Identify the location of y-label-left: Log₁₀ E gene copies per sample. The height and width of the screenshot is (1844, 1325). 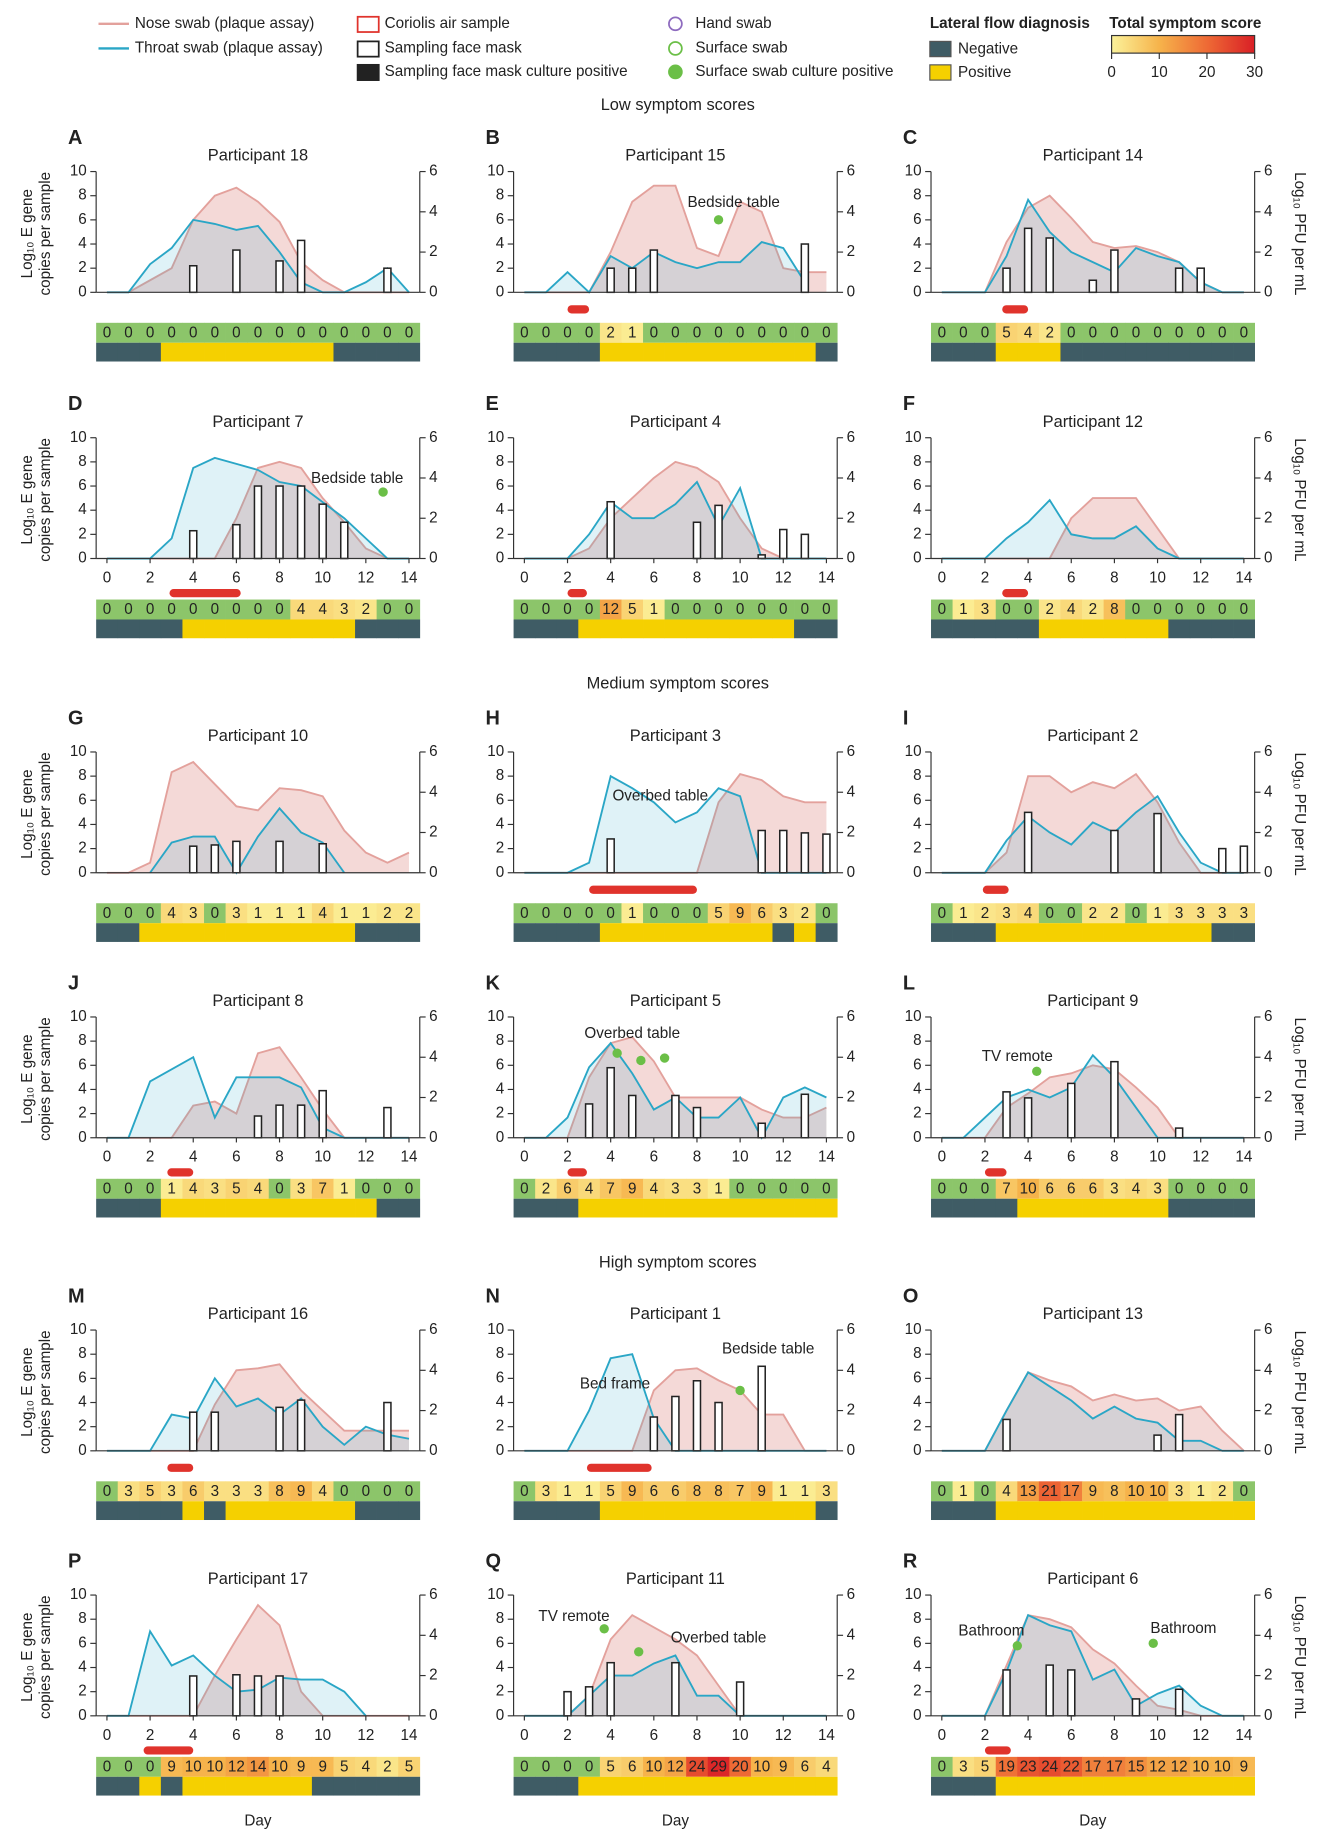
(36, 1657).